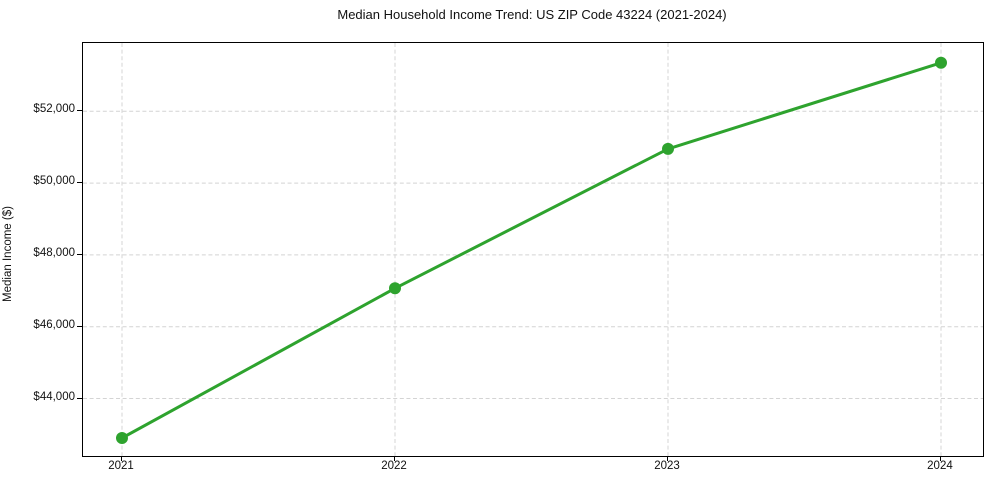 The width and height of the screenshot is (989, 490). I want to click on y-tick-label: $50,000, so click(54, 181).